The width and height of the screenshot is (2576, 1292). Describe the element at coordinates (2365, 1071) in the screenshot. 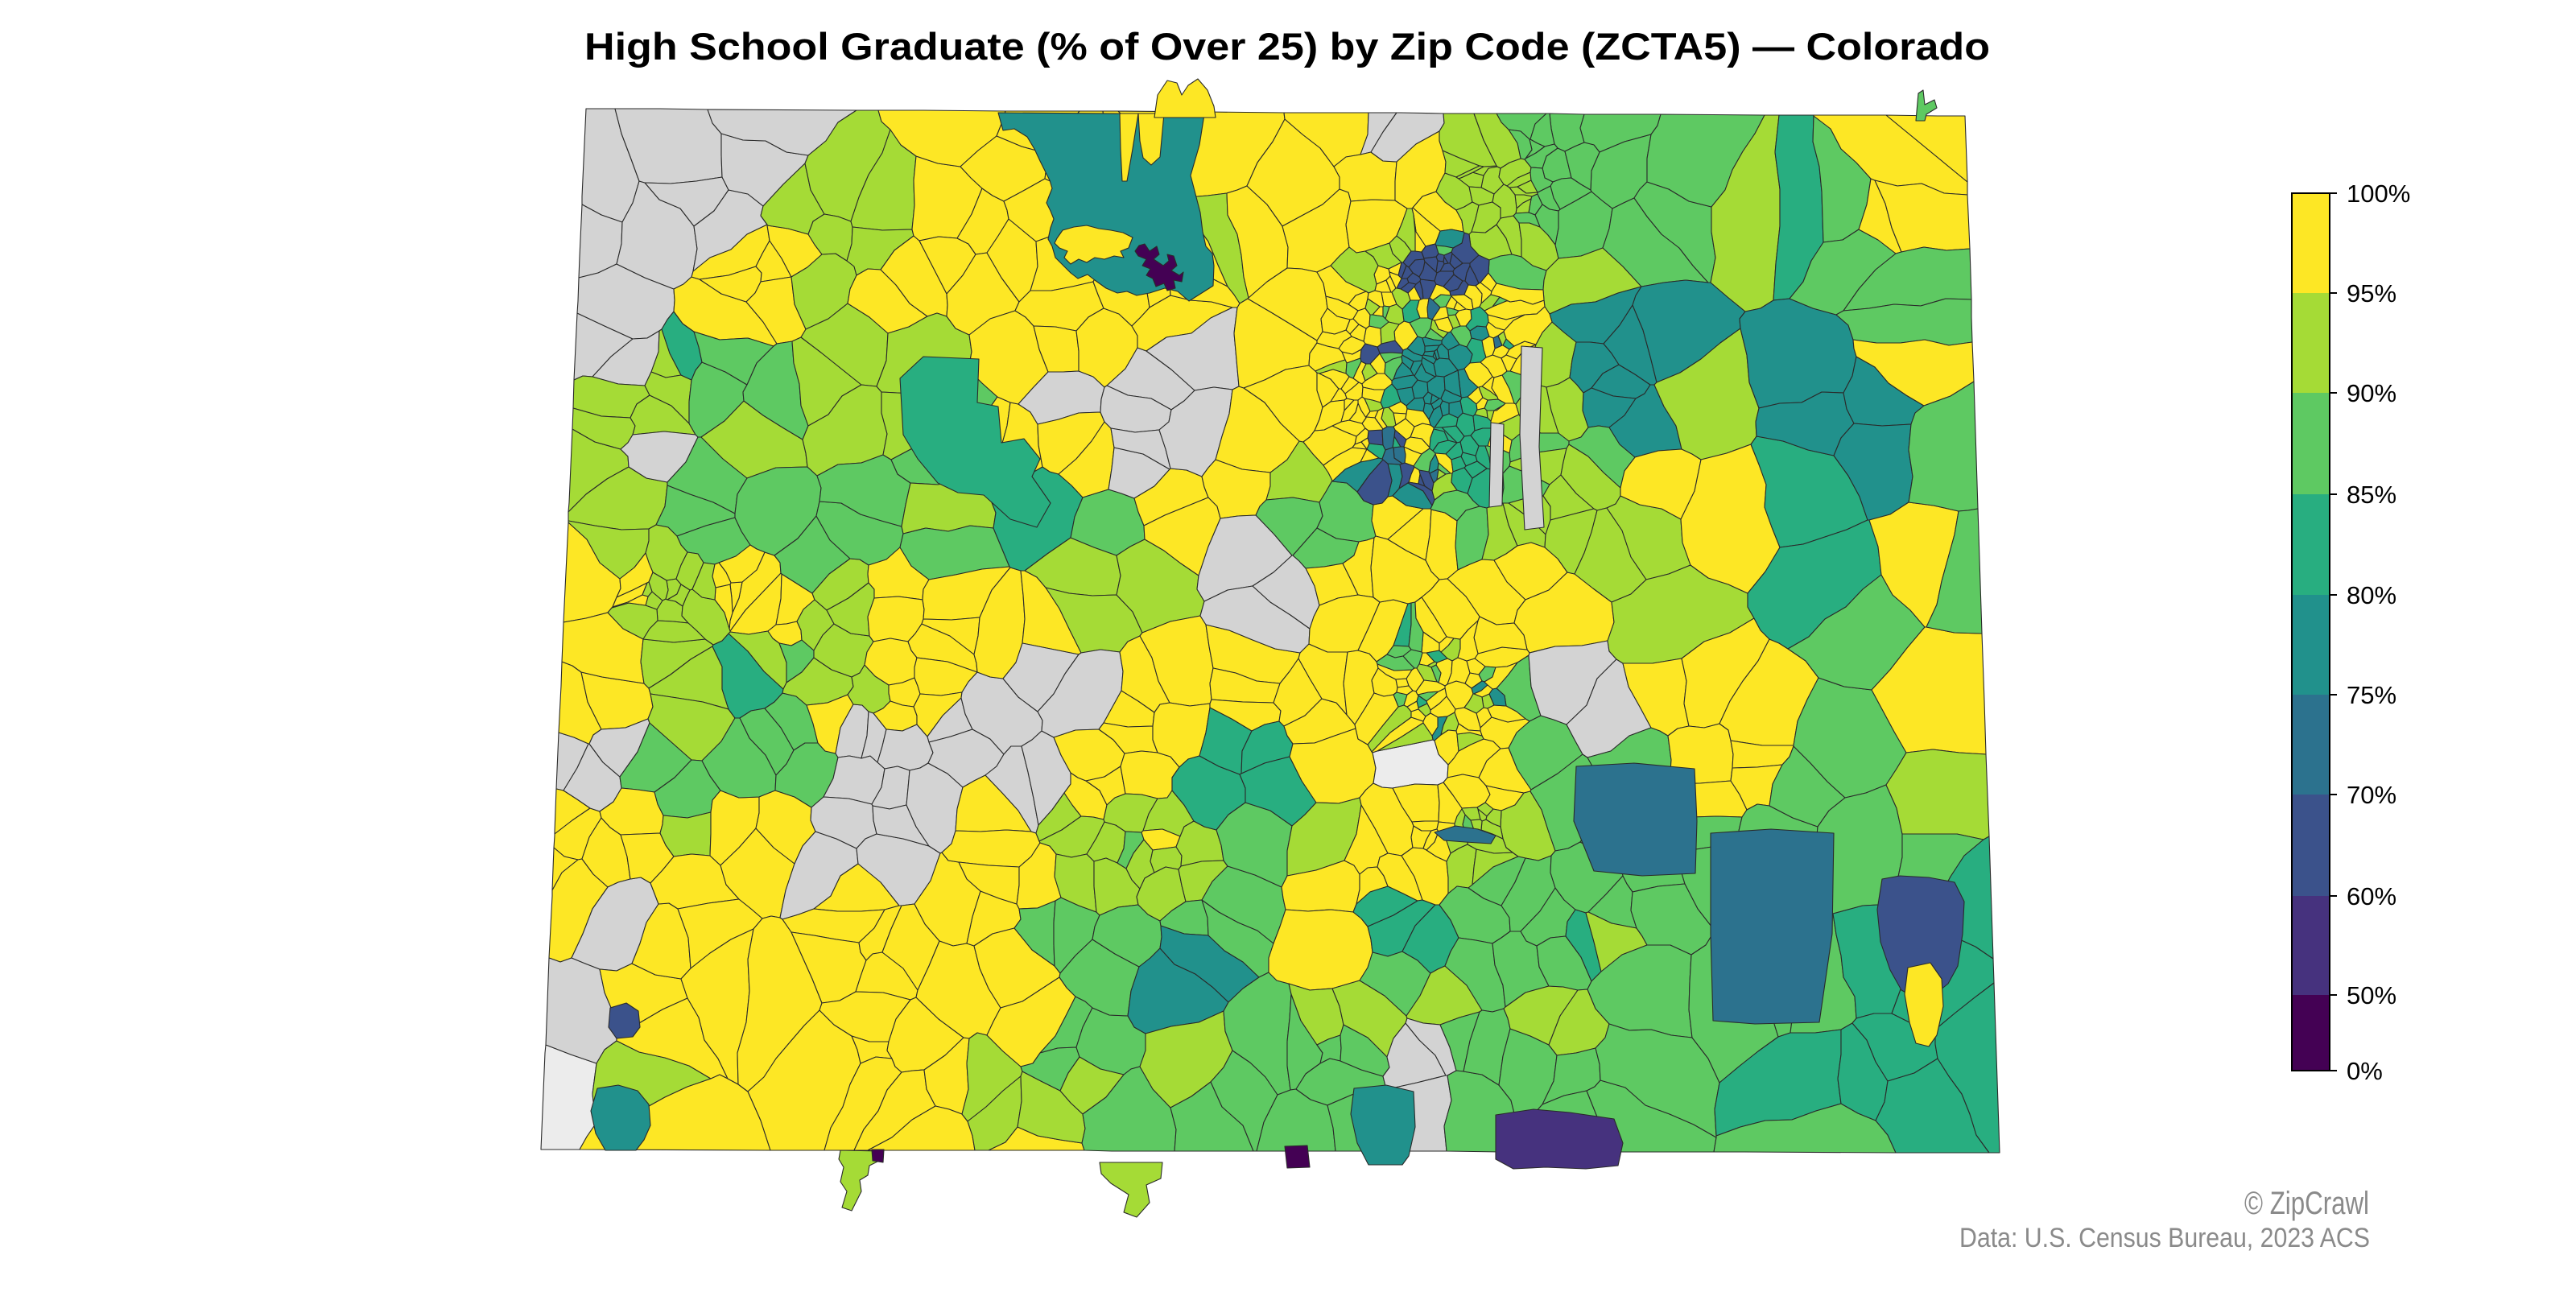

I see `svg-text: 0%` at that location.